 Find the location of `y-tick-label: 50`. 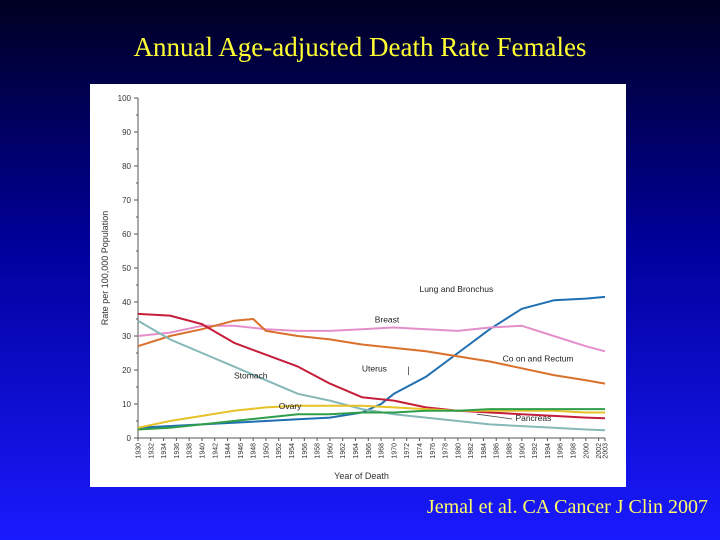

y-tick-label: 50 is located at coordinates (126, 268).